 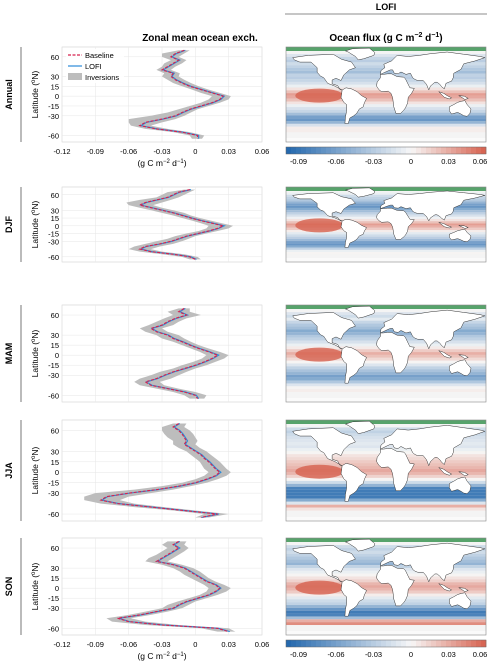 I want to click on map-frame, so click(x=386, y=94).